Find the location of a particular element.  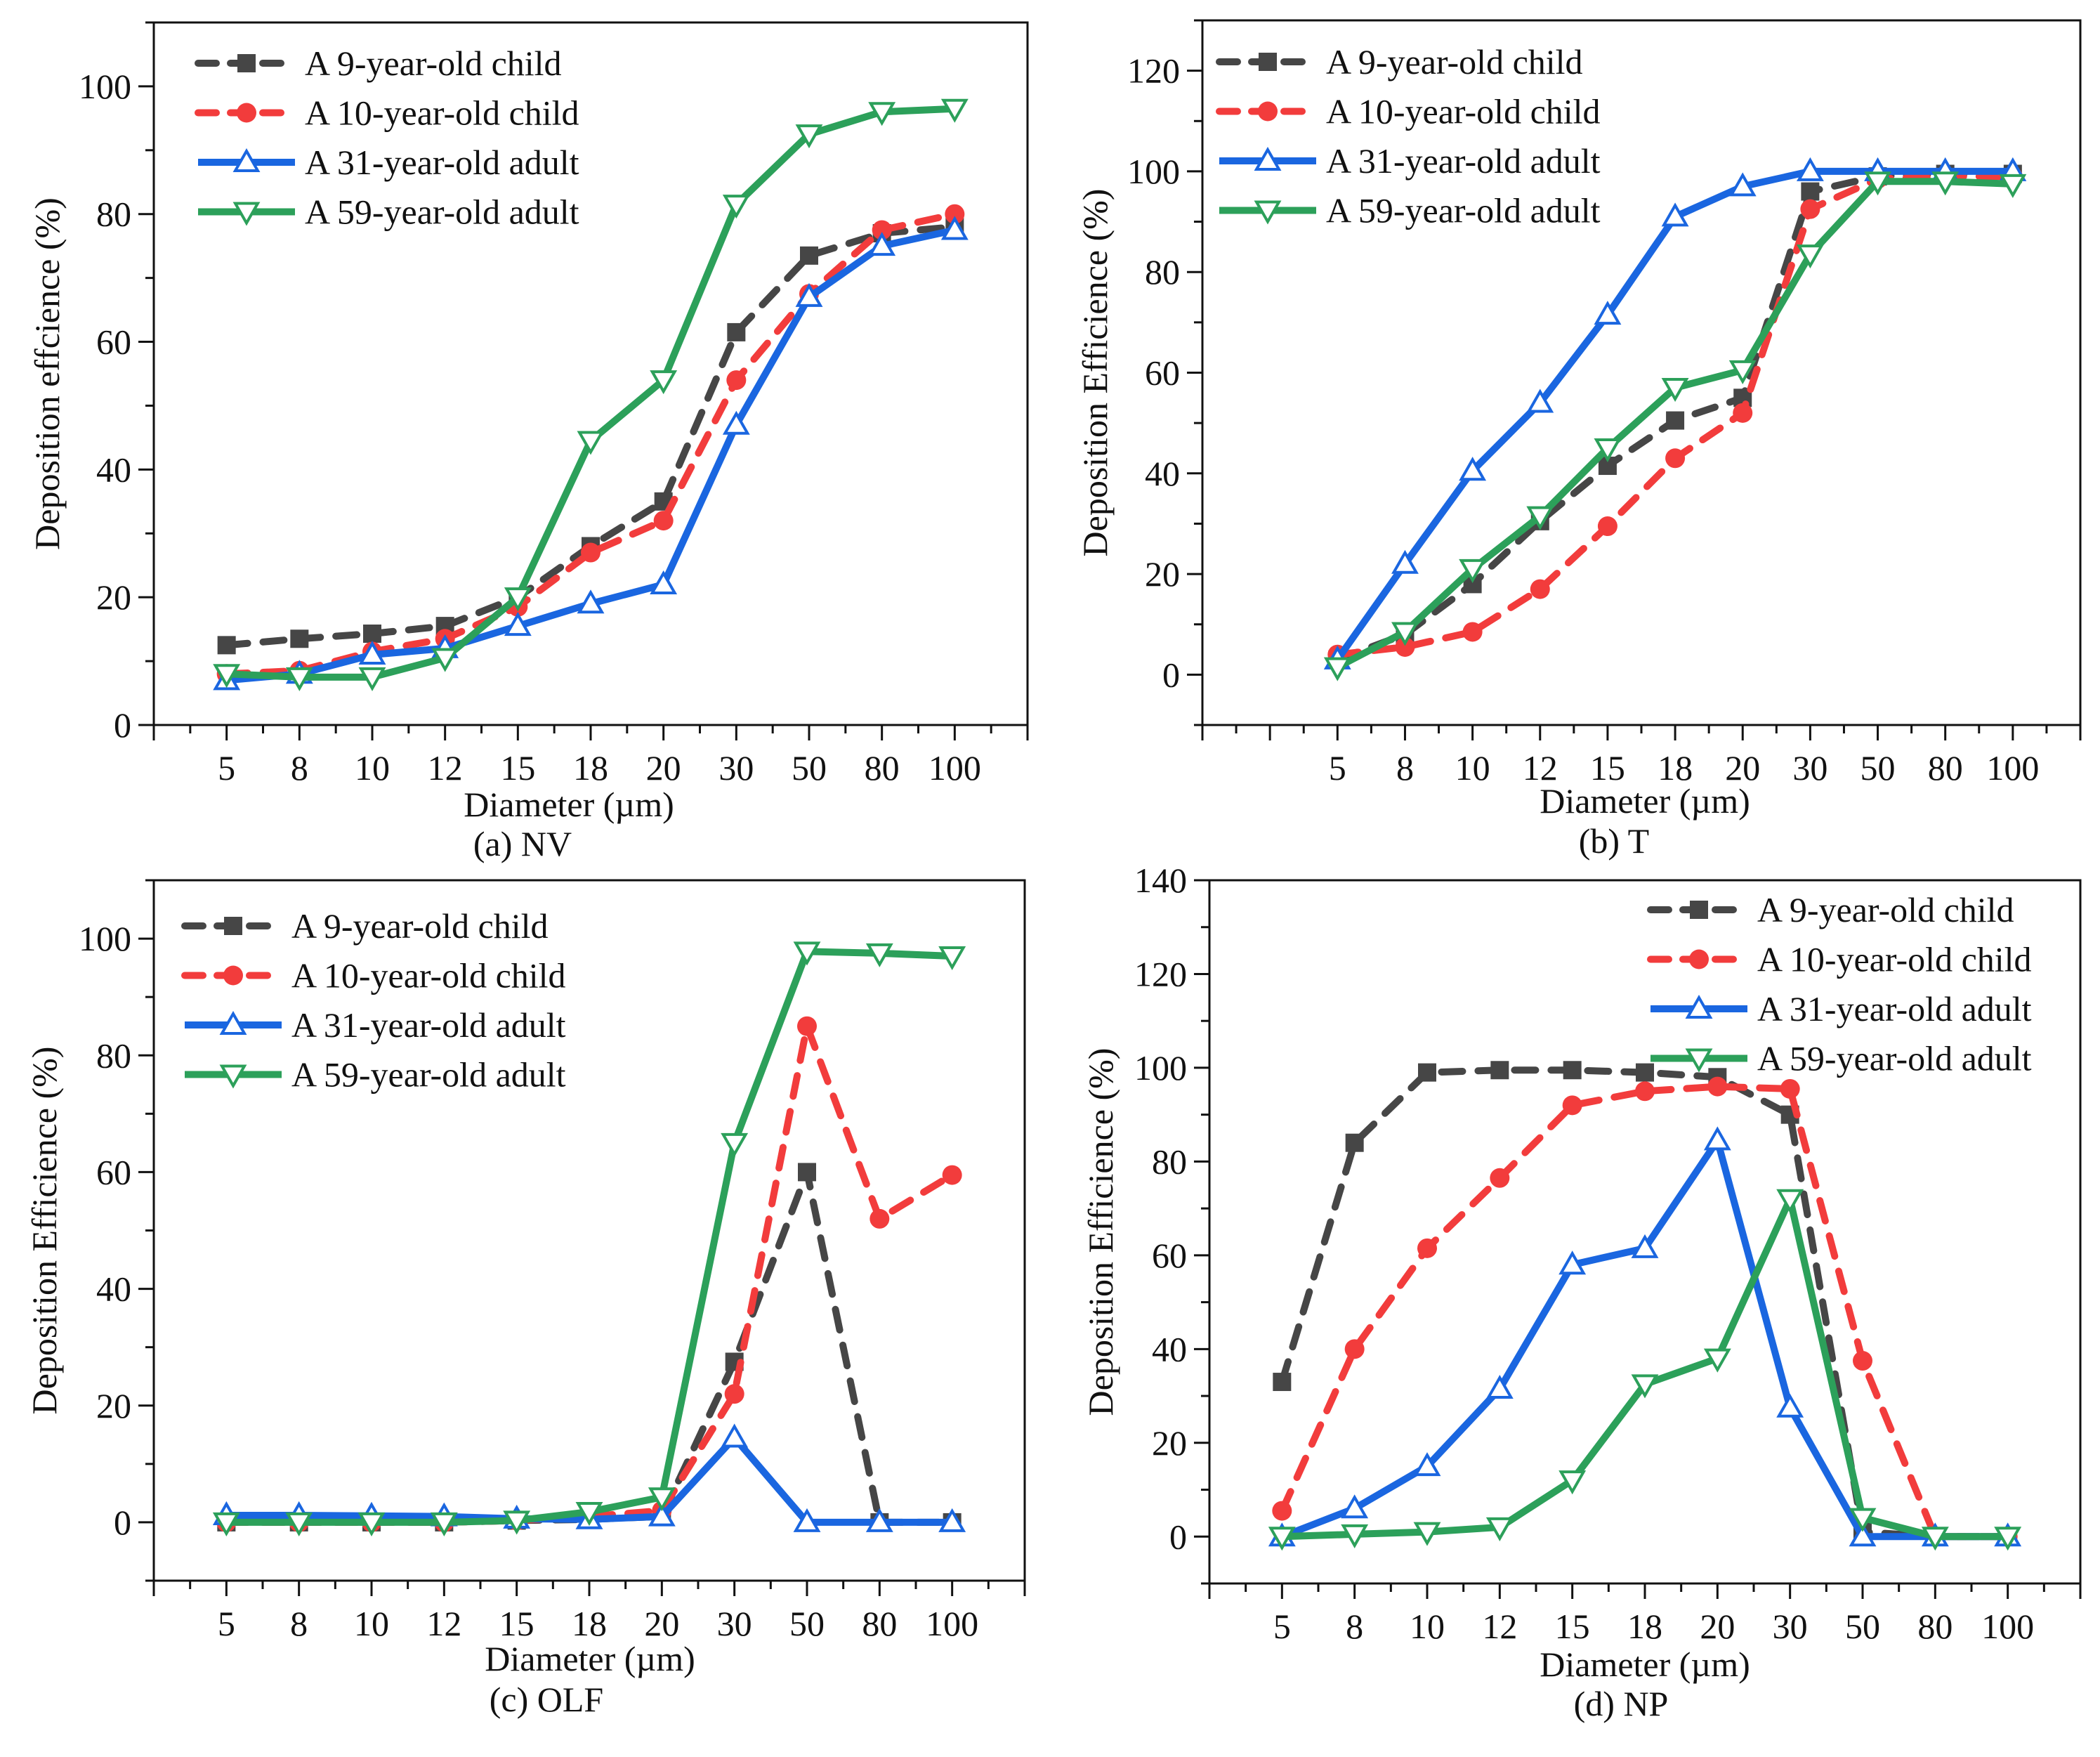

y-tick-label: 0 is located at coordinates (1178, 1536).